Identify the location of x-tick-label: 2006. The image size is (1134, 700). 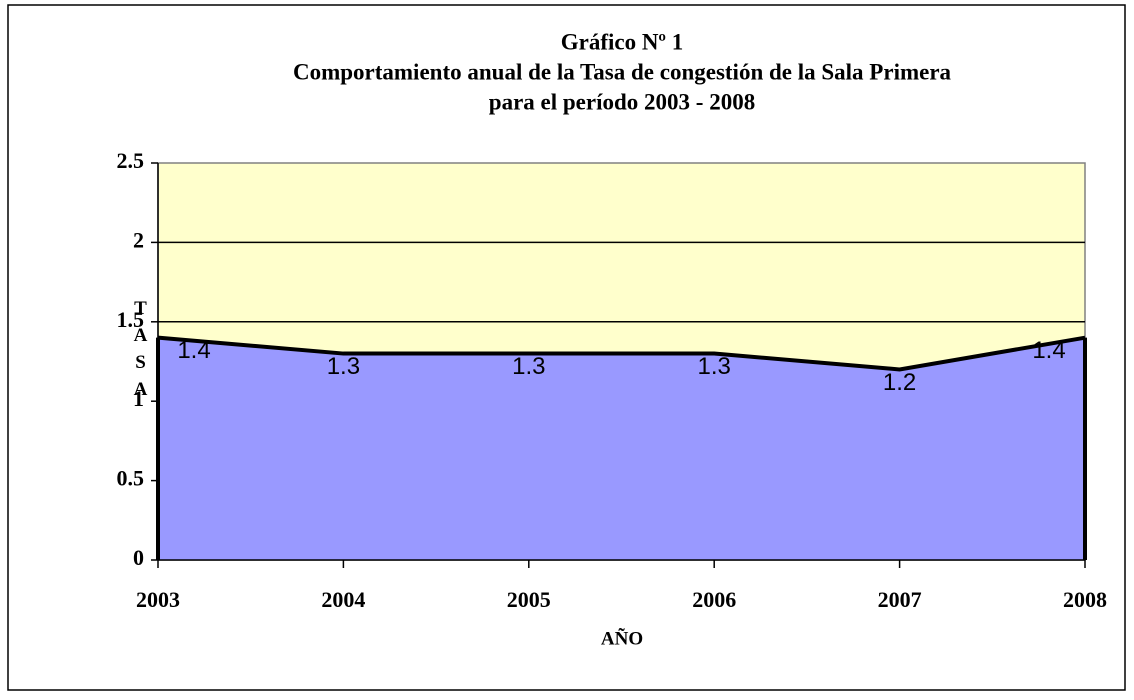
(714, 599).